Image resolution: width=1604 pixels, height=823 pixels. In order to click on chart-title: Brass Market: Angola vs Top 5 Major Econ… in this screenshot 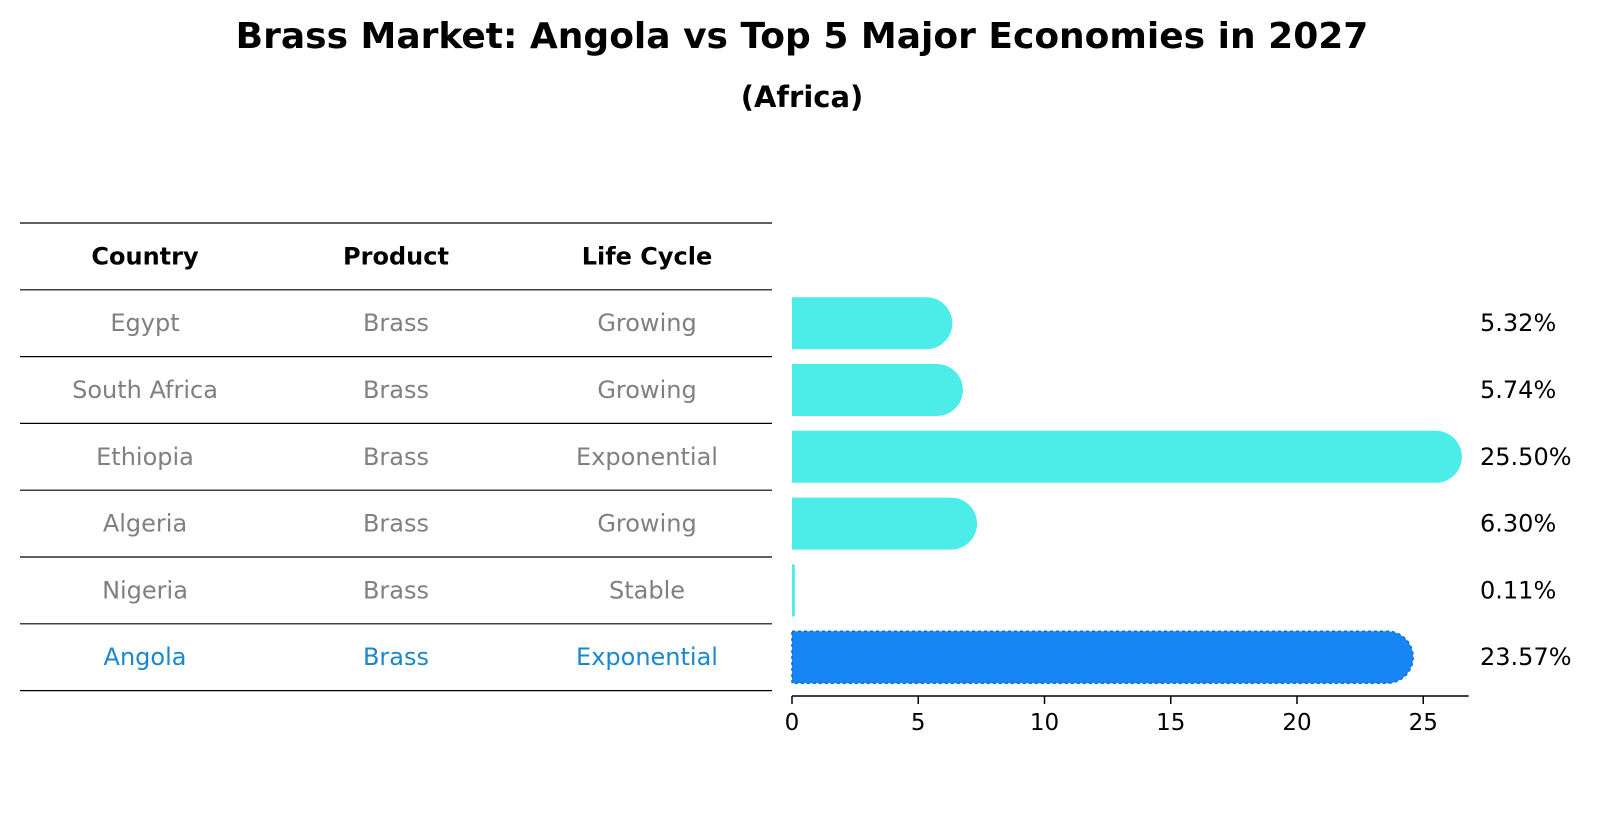, I will do `click(802, 36)`.